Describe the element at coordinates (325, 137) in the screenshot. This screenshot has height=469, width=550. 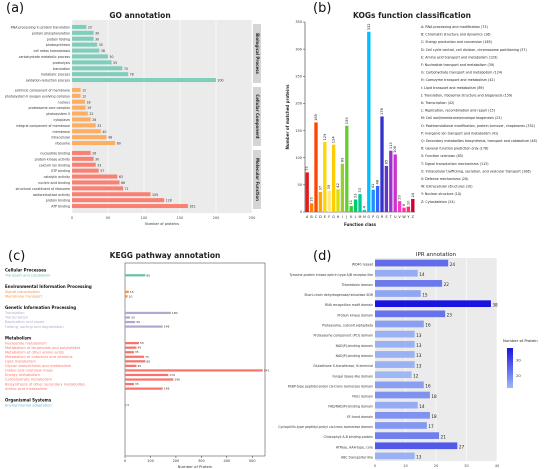
I see `kog-bar-value: 129` at that location.